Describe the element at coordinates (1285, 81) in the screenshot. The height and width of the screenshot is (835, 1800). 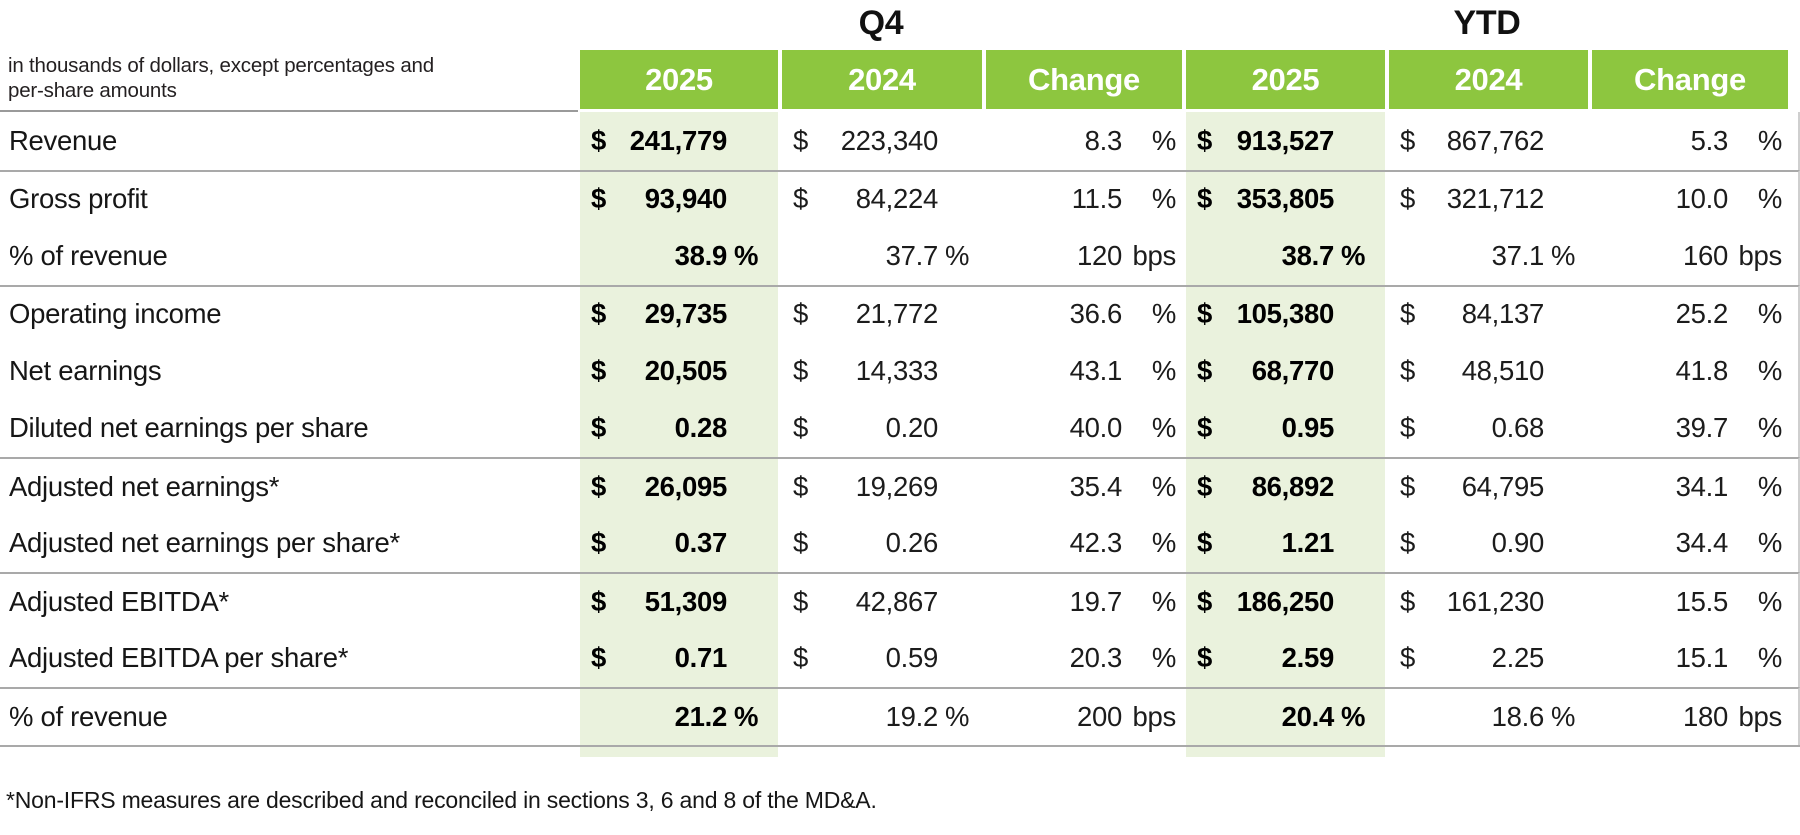
I see `col-header-ytd-2025: 2025` at that location.